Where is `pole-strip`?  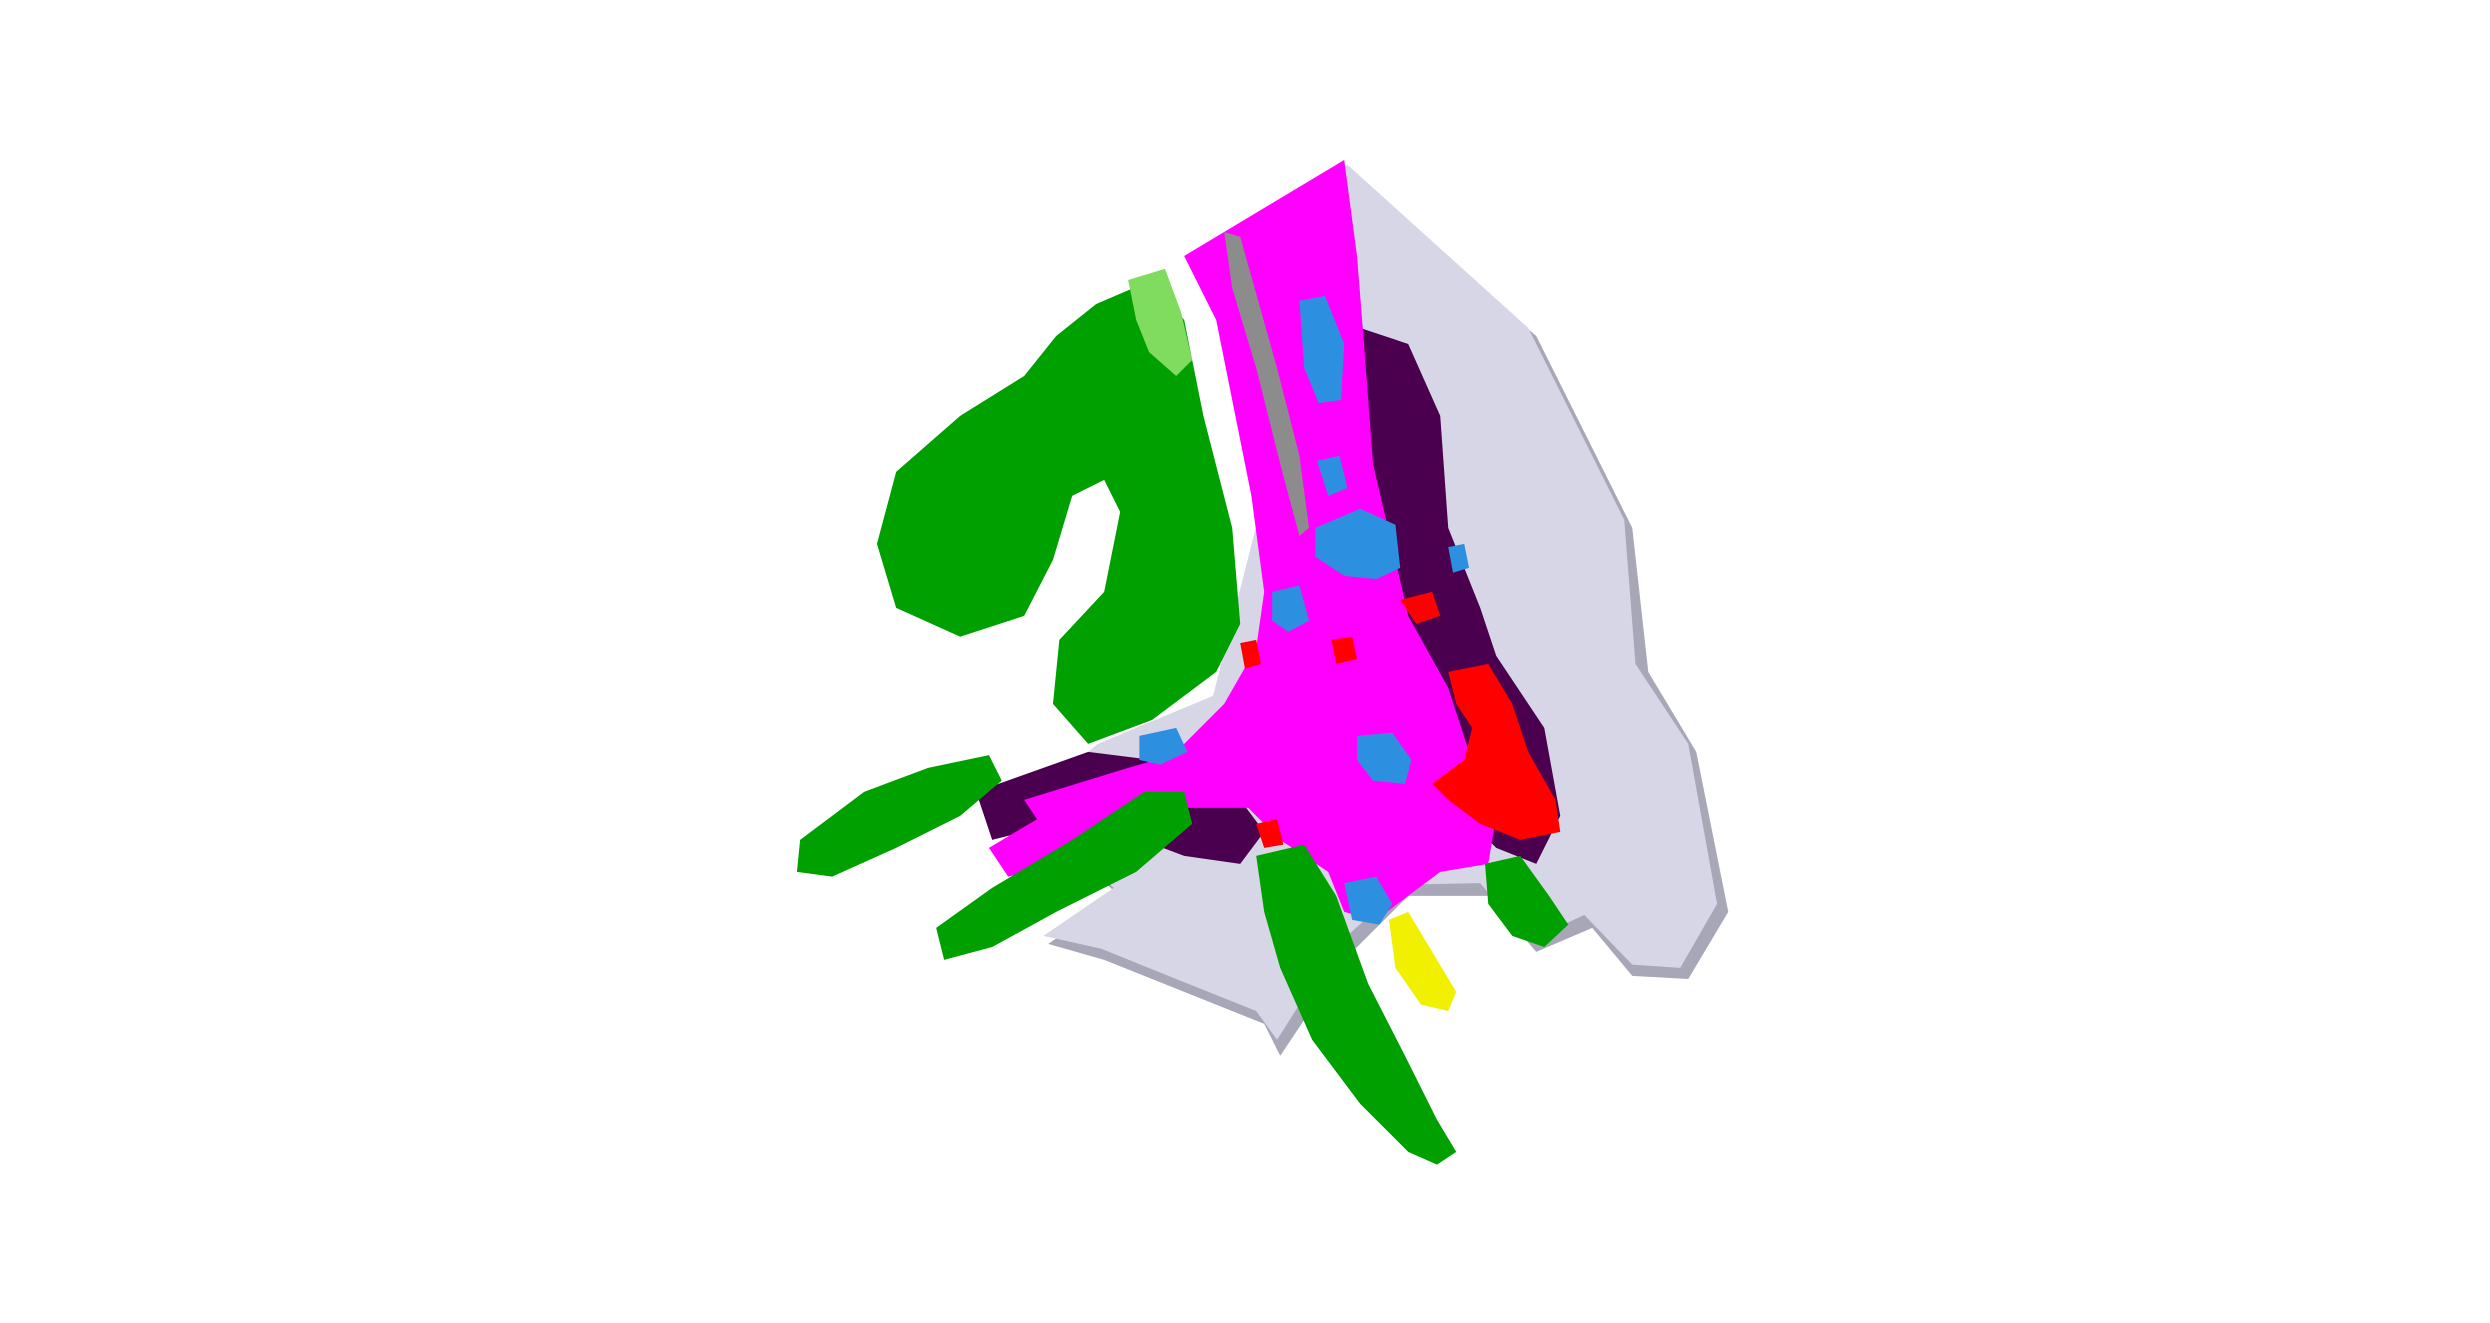 pole-strip is located at coordinates (1267, 383).